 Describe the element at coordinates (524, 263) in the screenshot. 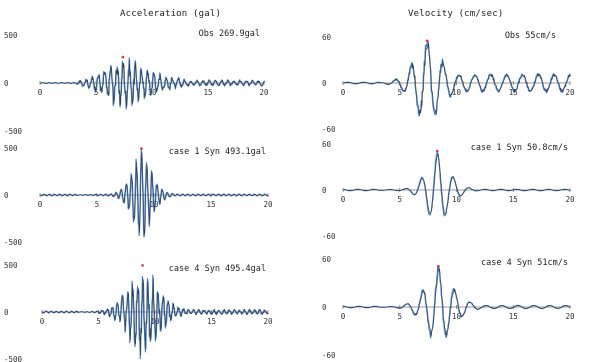

I see `panel-peak-label: case 4 Syn 51cm/s` at that location.